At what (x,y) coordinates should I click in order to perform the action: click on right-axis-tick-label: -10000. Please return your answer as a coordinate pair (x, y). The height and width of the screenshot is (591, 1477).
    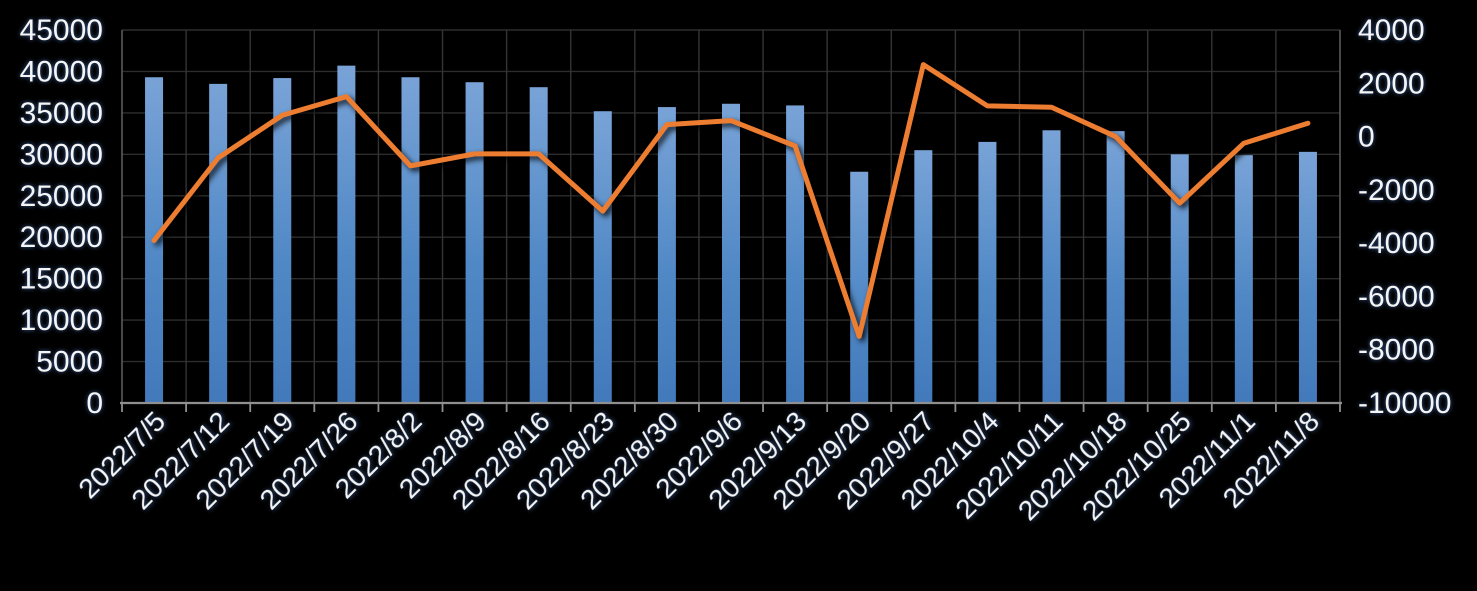
    Looking at the image, I should click on (1404, 403).